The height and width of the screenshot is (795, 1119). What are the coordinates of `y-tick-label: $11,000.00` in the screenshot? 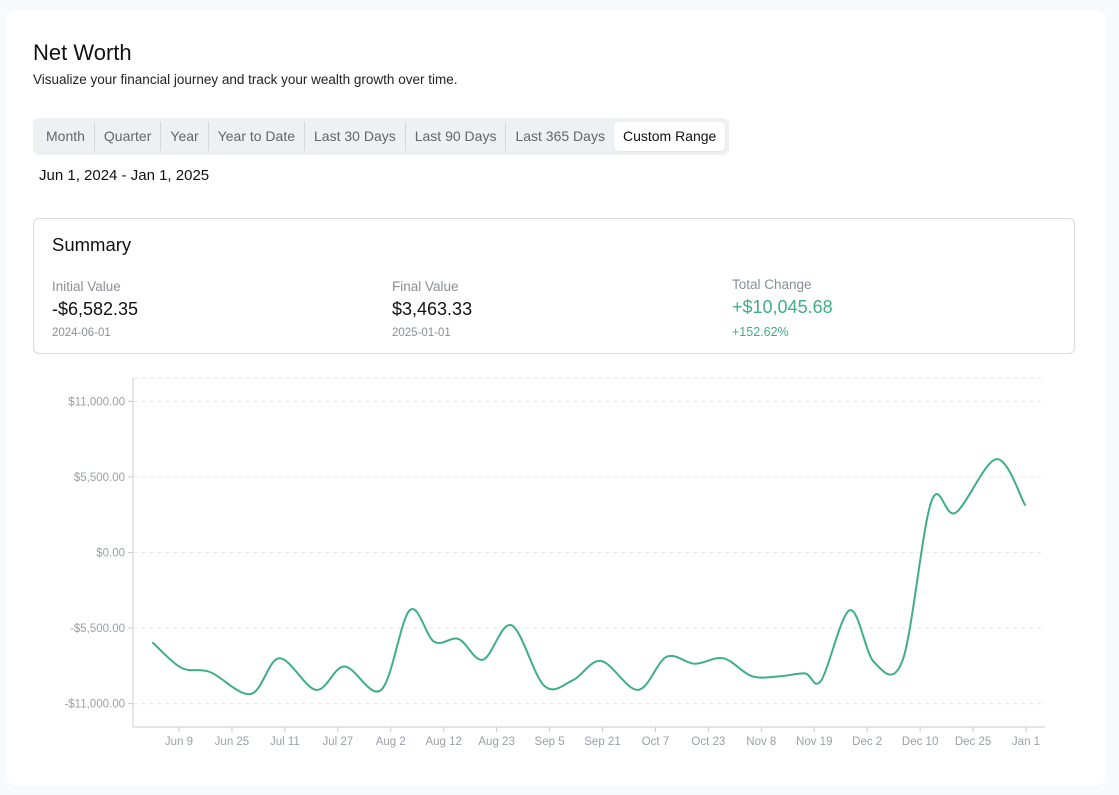 It's located at (96, 402).